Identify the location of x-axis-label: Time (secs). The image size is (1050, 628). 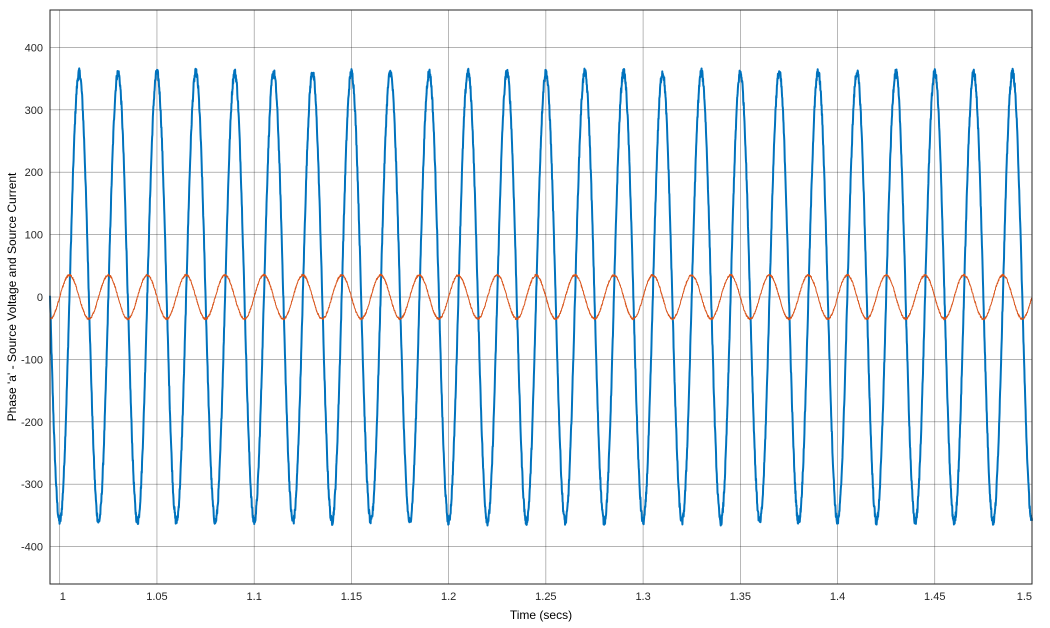
(541, 615).